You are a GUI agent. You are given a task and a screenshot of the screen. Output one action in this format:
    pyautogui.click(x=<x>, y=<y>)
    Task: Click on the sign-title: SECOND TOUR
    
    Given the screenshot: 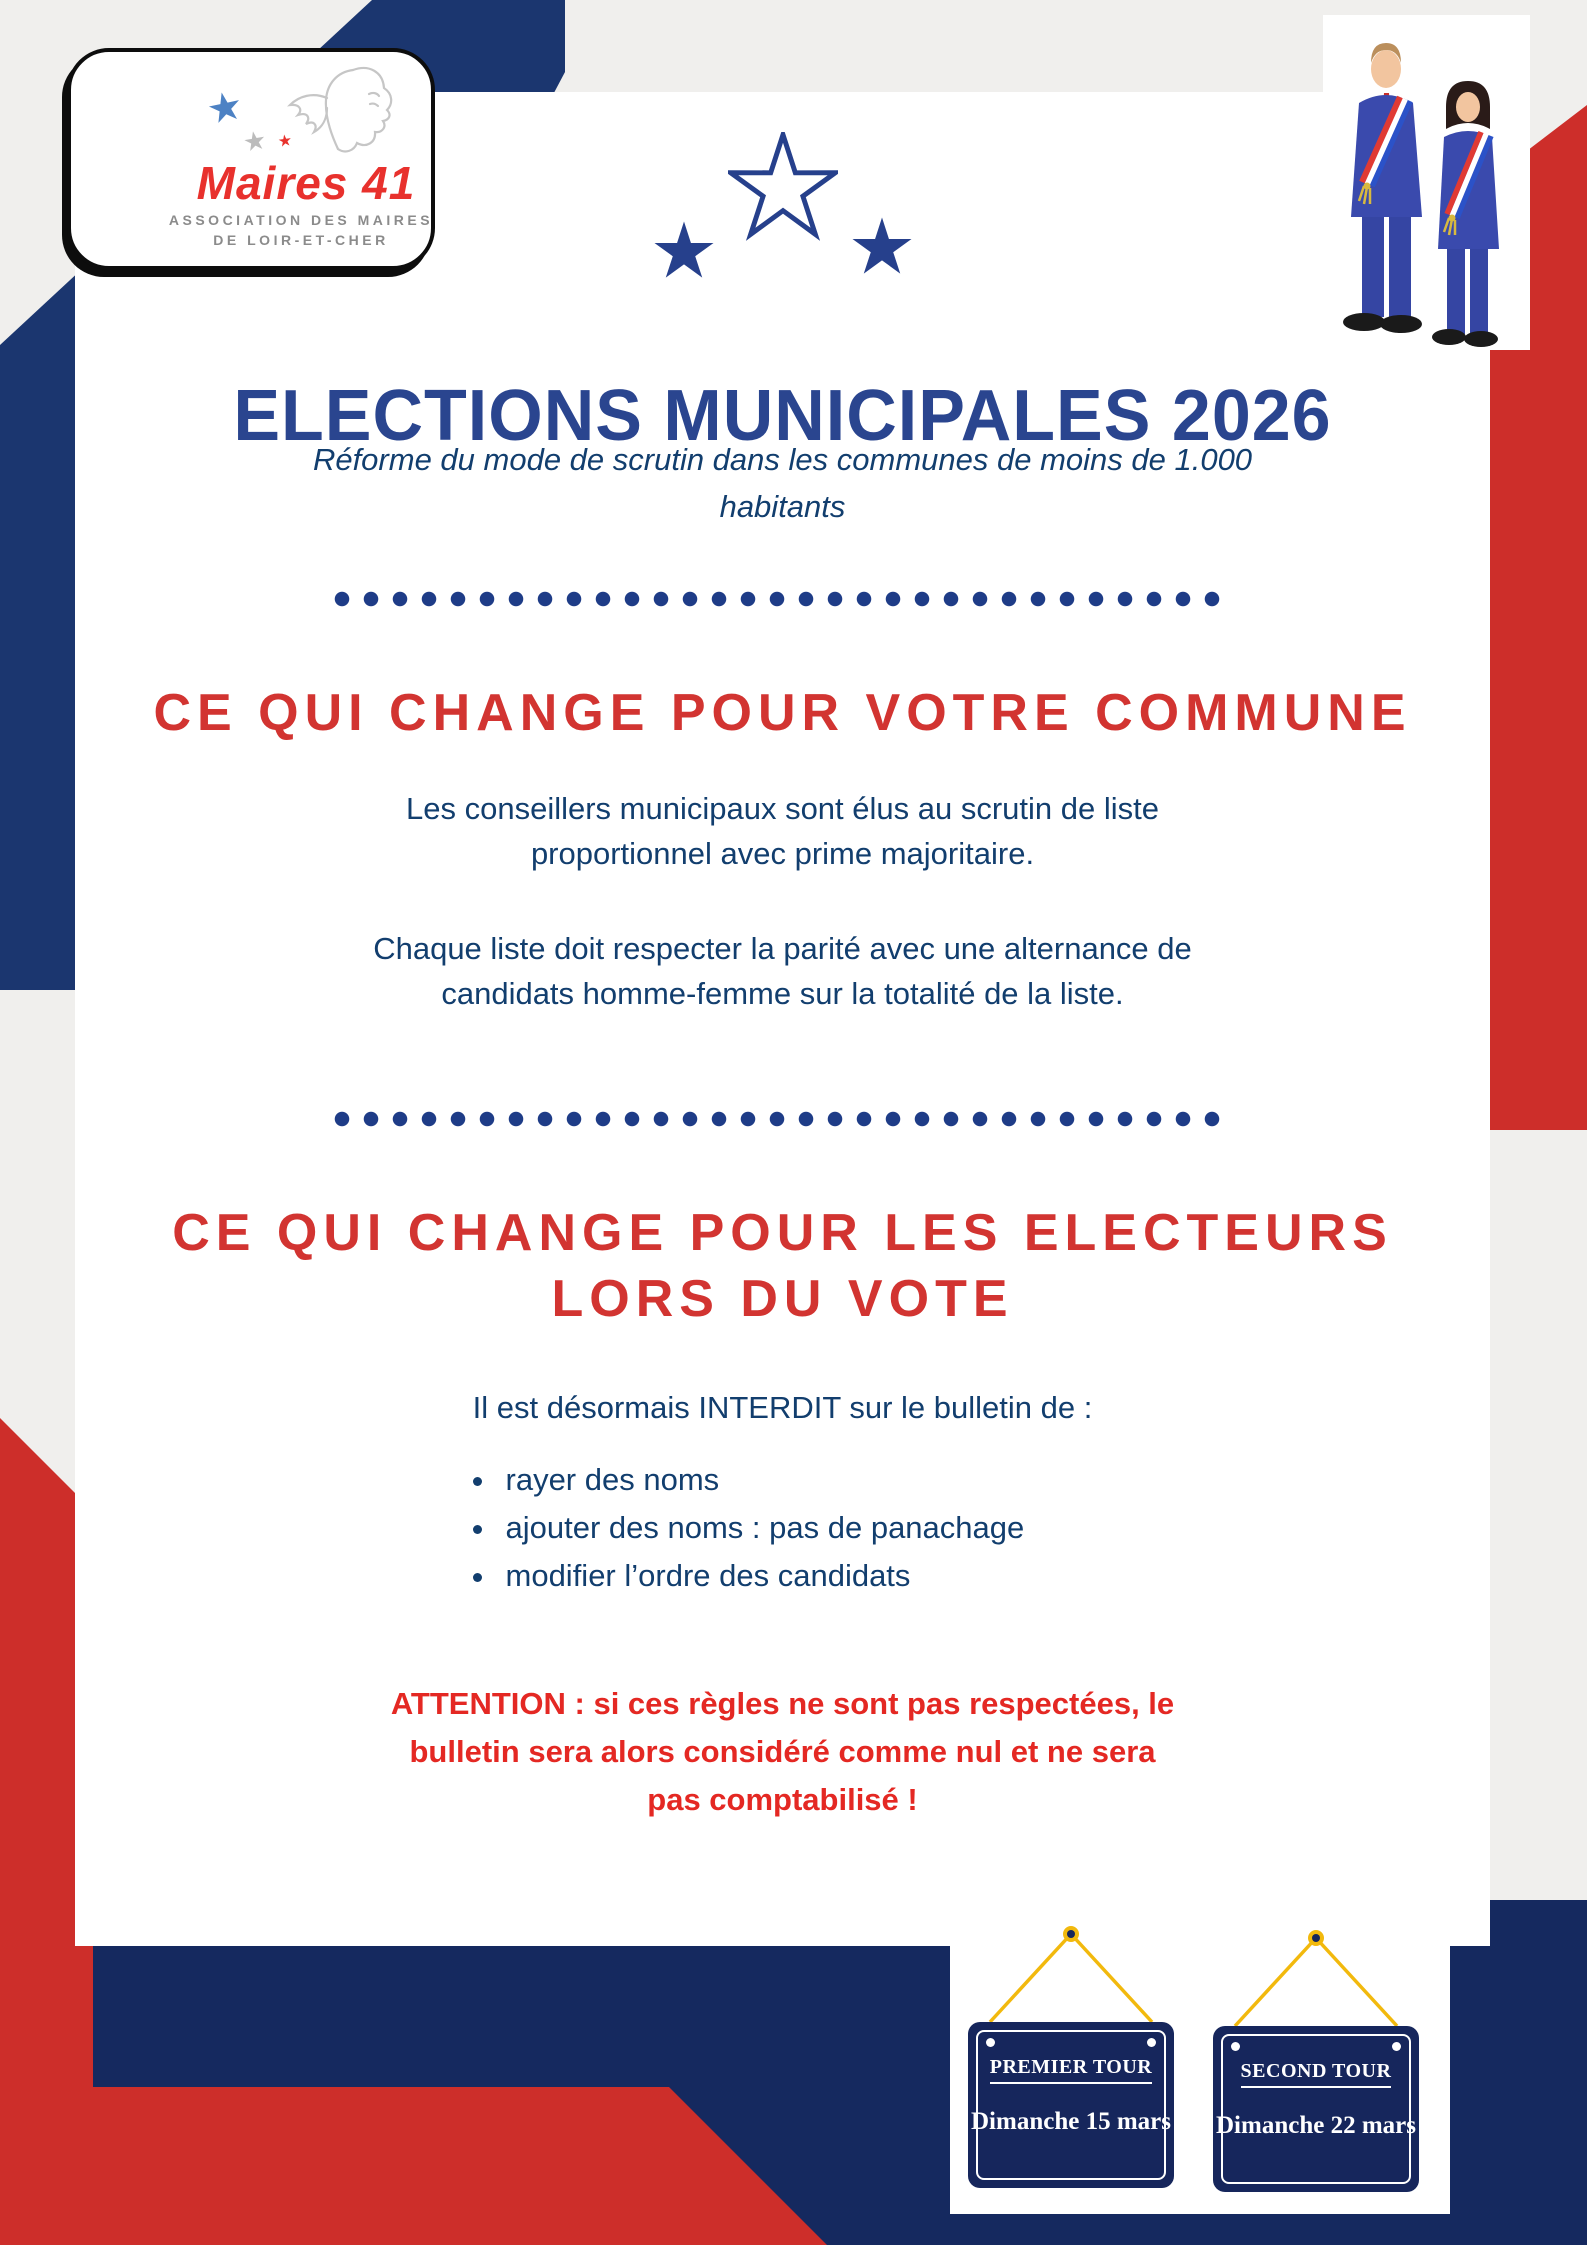 What is the action you would take?
    pyautogui.click(x=1316, y=2074)
    